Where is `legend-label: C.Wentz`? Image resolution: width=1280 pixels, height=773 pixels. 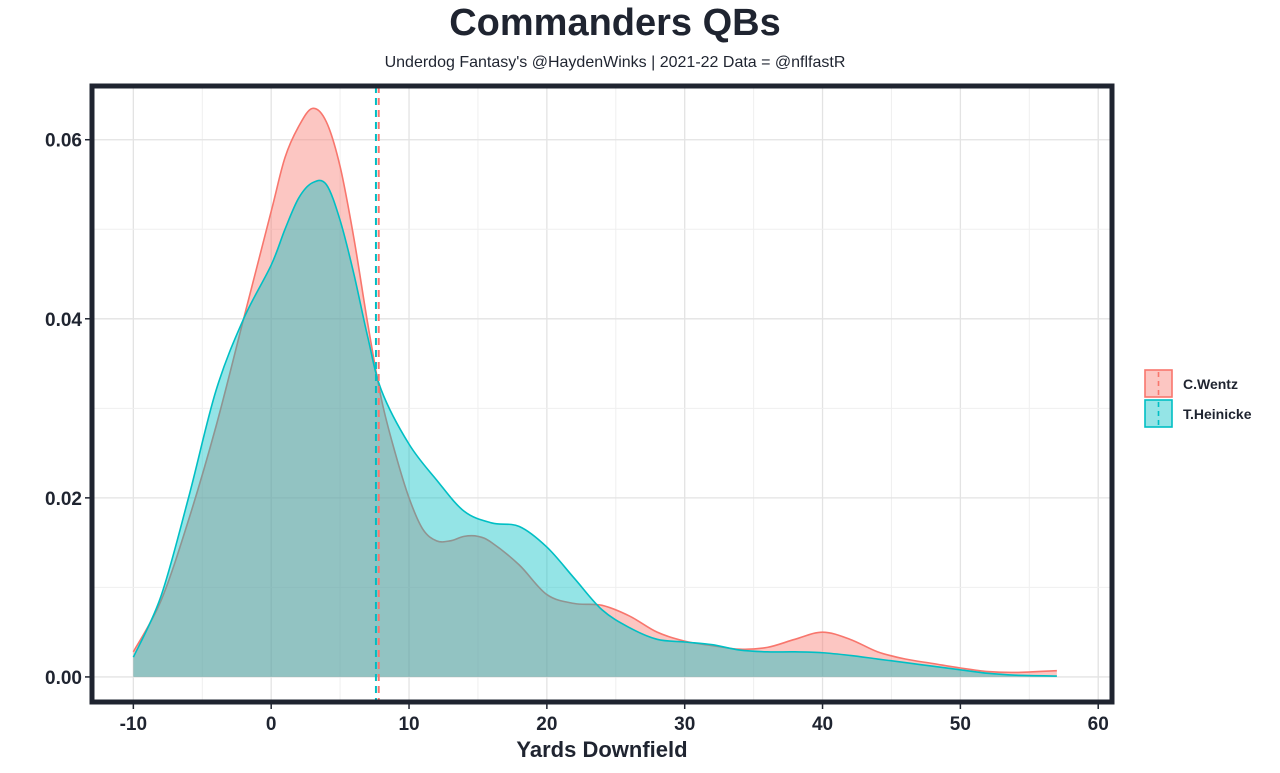 legend-label: C.Wentz is located at coordinates (1210, 384).